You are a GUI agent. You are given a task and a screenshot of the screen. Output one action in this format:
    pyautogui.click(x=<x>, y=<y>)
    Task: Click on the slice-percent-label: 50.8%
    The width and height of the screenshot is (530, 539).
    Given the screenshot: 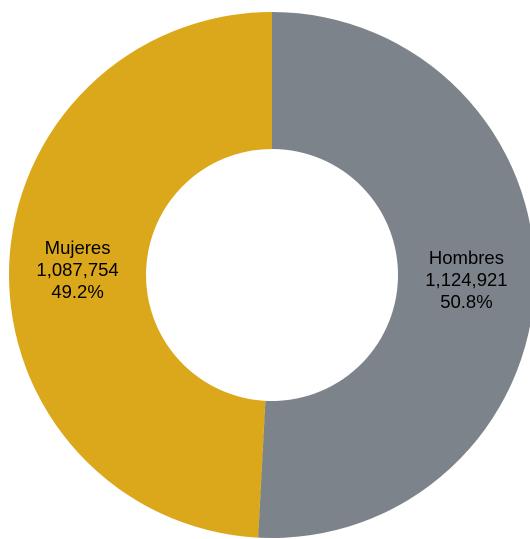 What is the action you would take?
    pyautogui.click(x=466, y=301)
    